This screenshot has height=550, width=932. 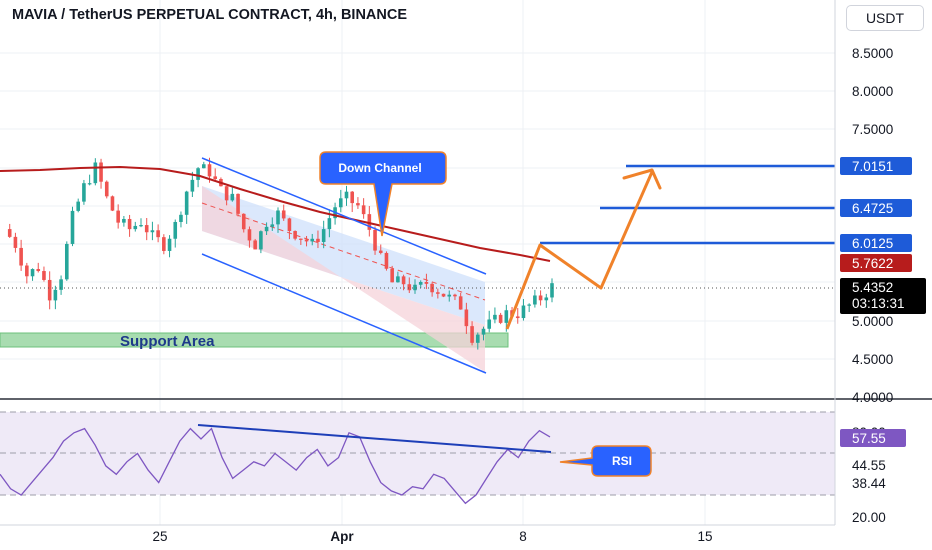 I want to click on rsi-line, so click(x=275, y=466).